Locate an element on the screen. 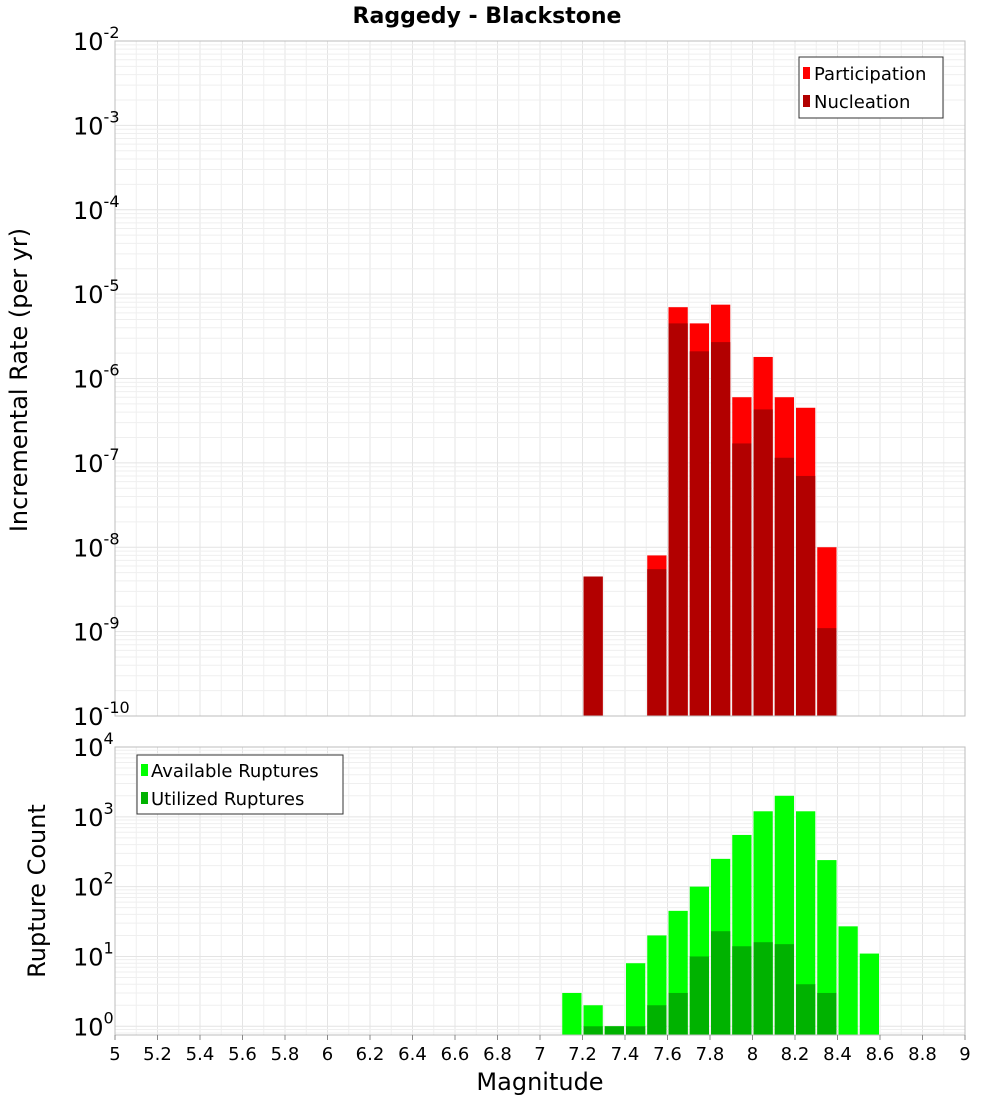  legend-utilized-label: Utilized Ruptures is located at coordinates (227, 799).